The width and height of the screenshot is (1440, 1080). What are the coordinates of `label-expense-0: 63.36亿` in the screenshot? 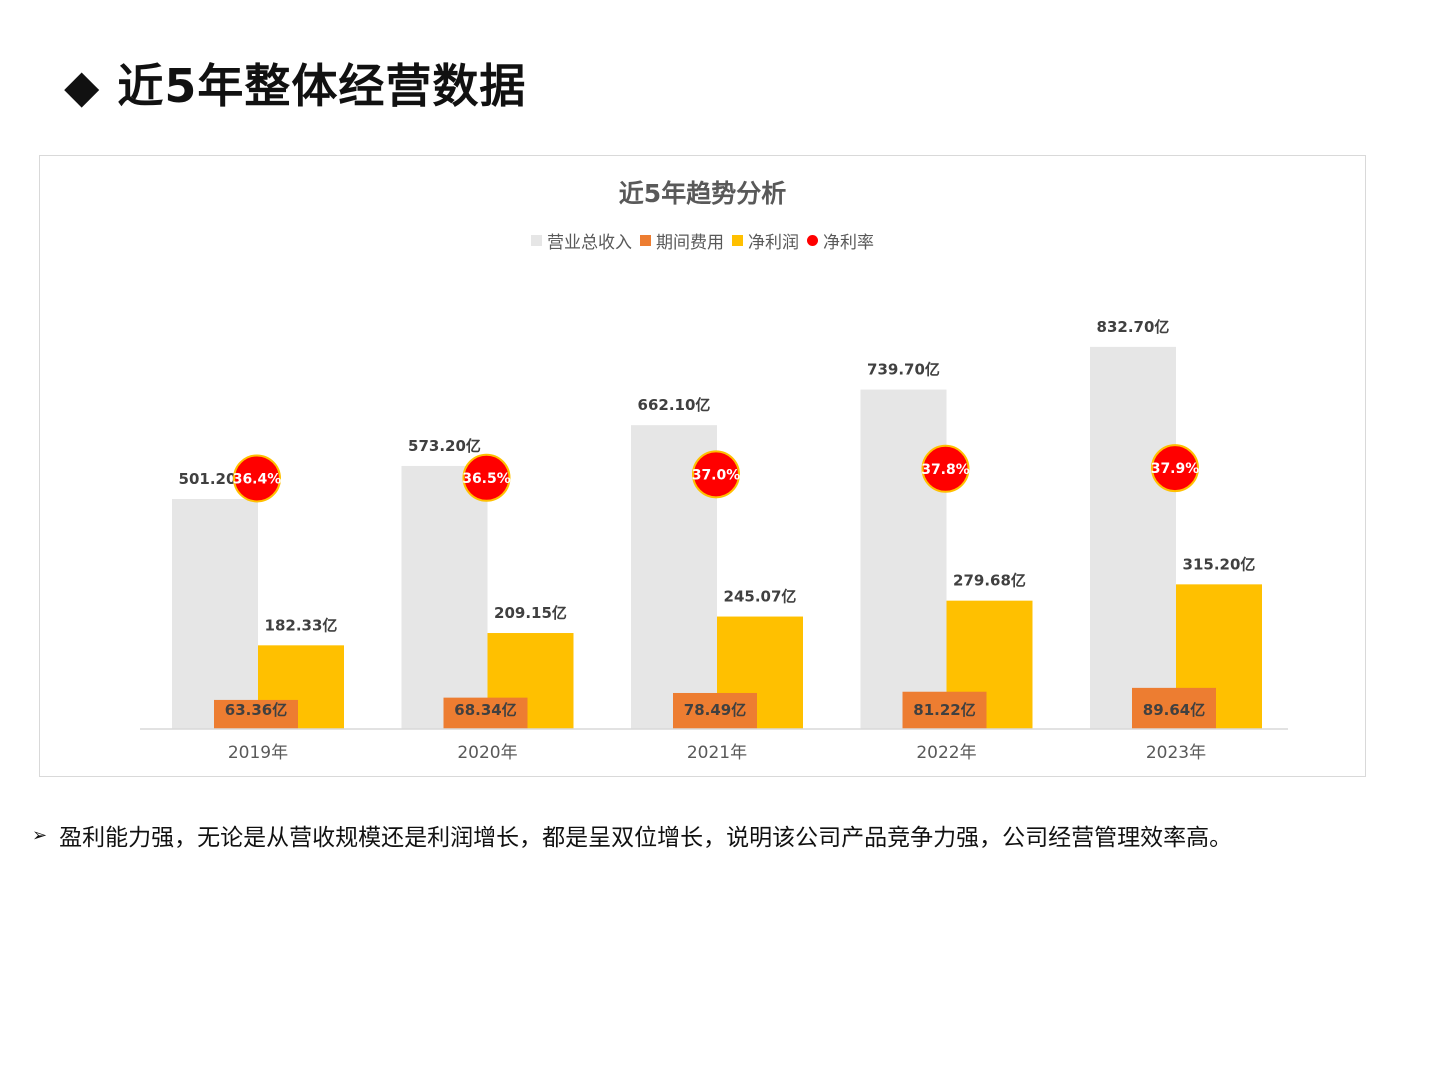 It's located at (256, 710).